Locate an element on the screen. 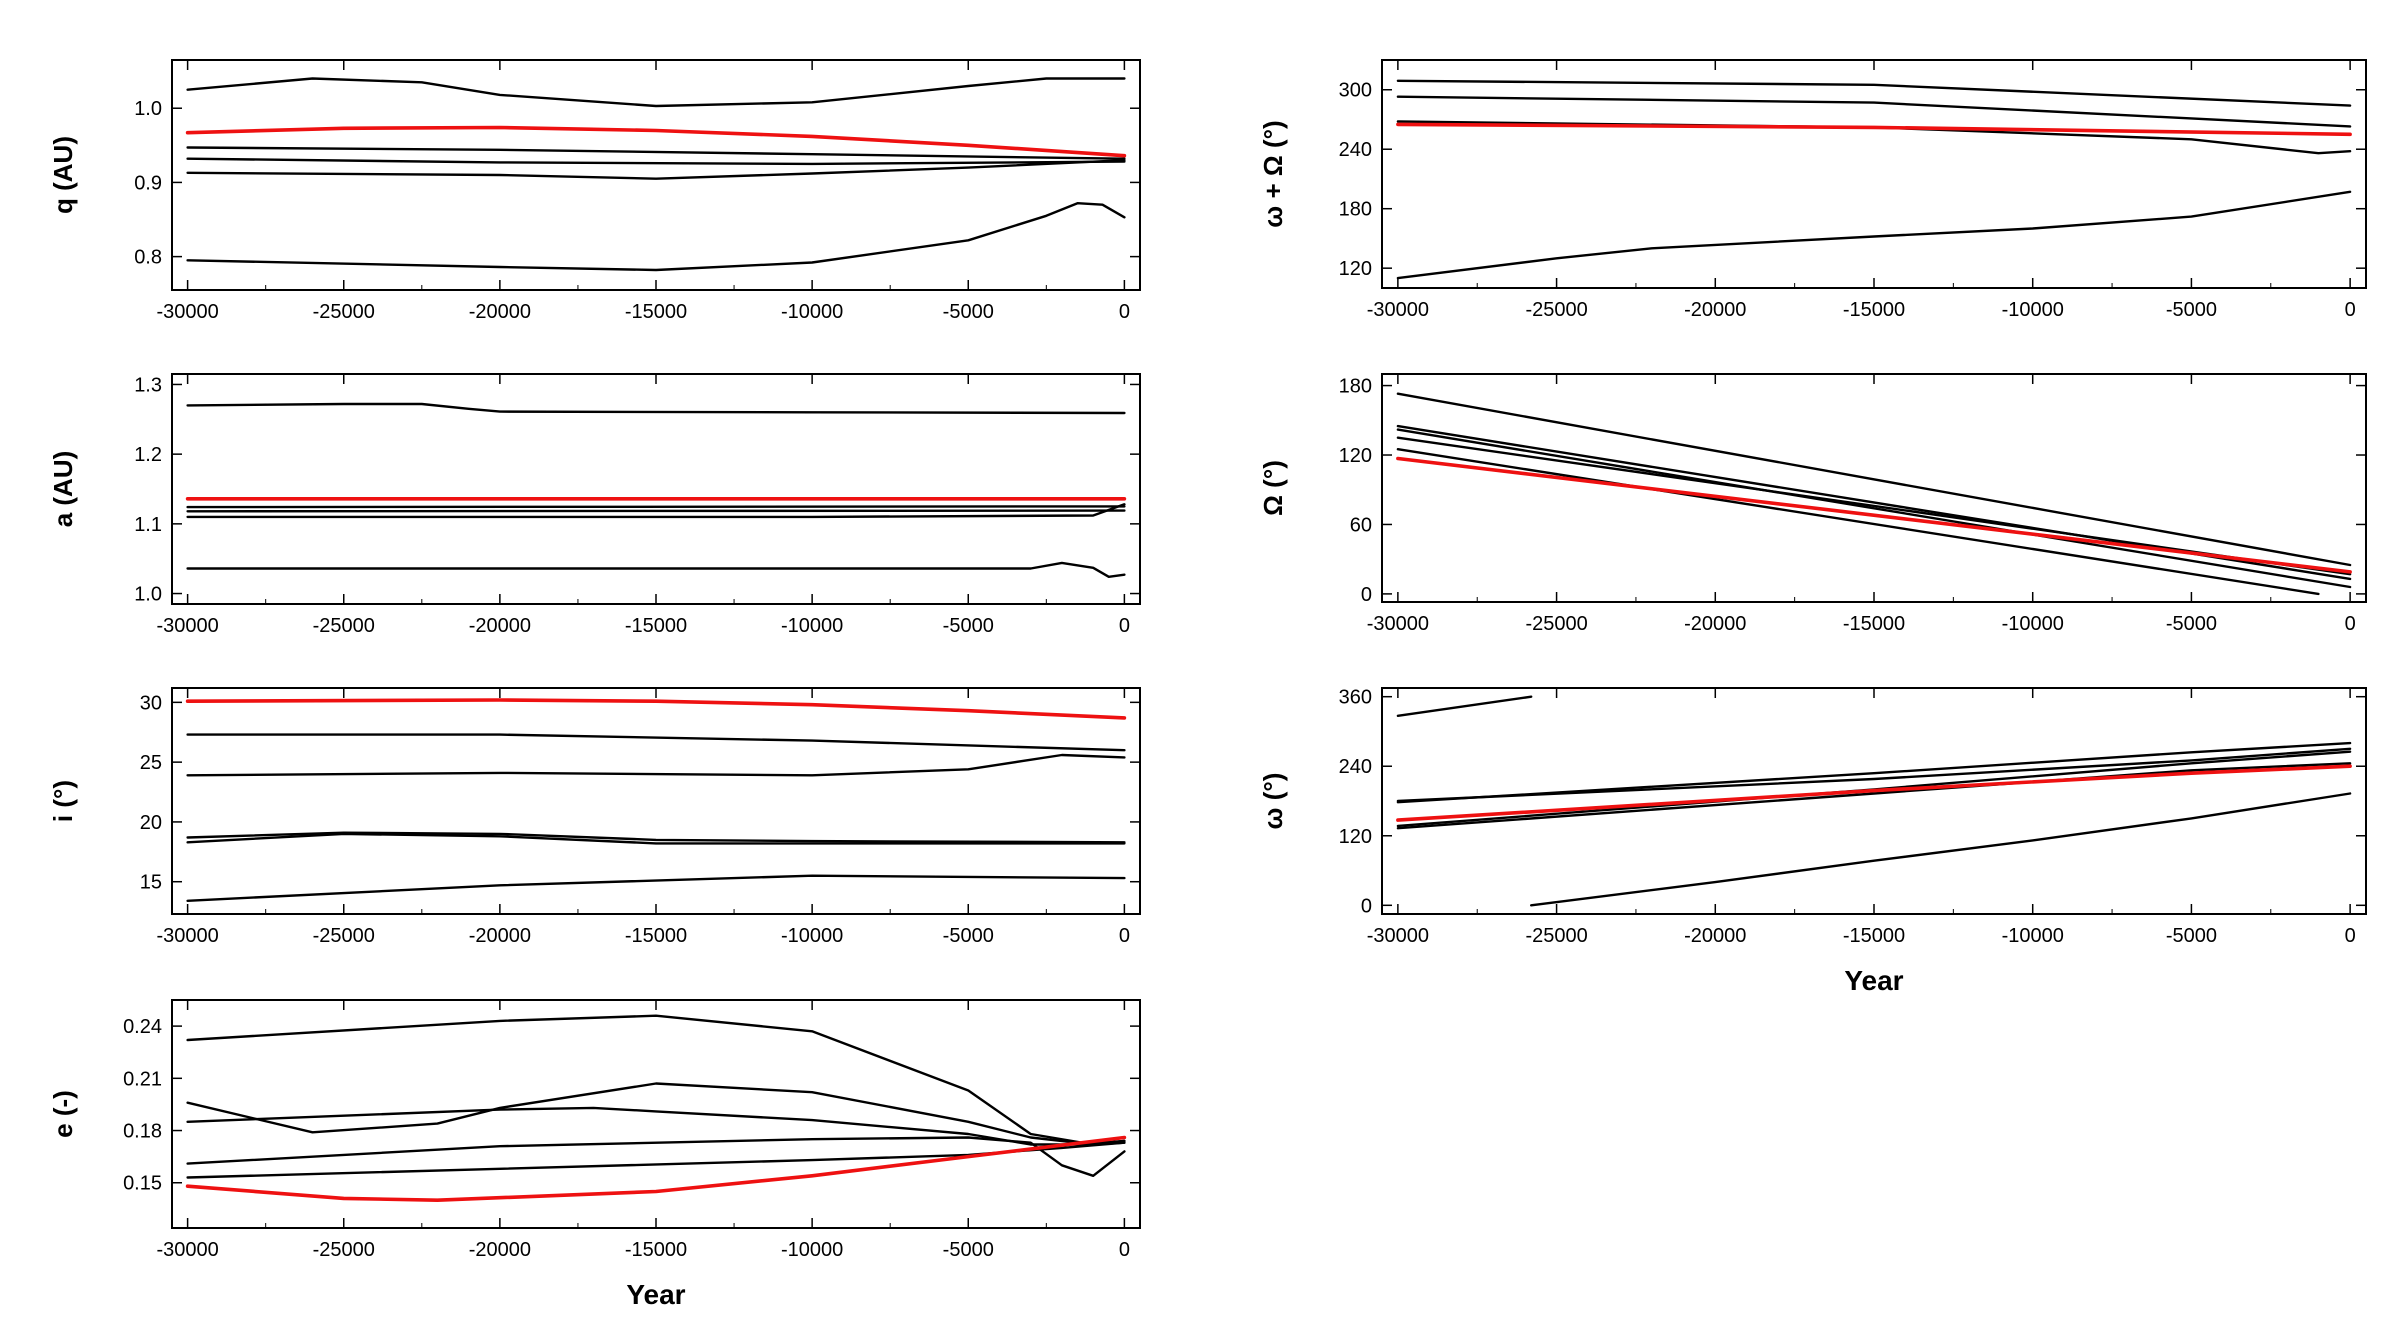 The image size is (2400, 1326). y-tick-label: 300 is located at coordinates (1355, 91).